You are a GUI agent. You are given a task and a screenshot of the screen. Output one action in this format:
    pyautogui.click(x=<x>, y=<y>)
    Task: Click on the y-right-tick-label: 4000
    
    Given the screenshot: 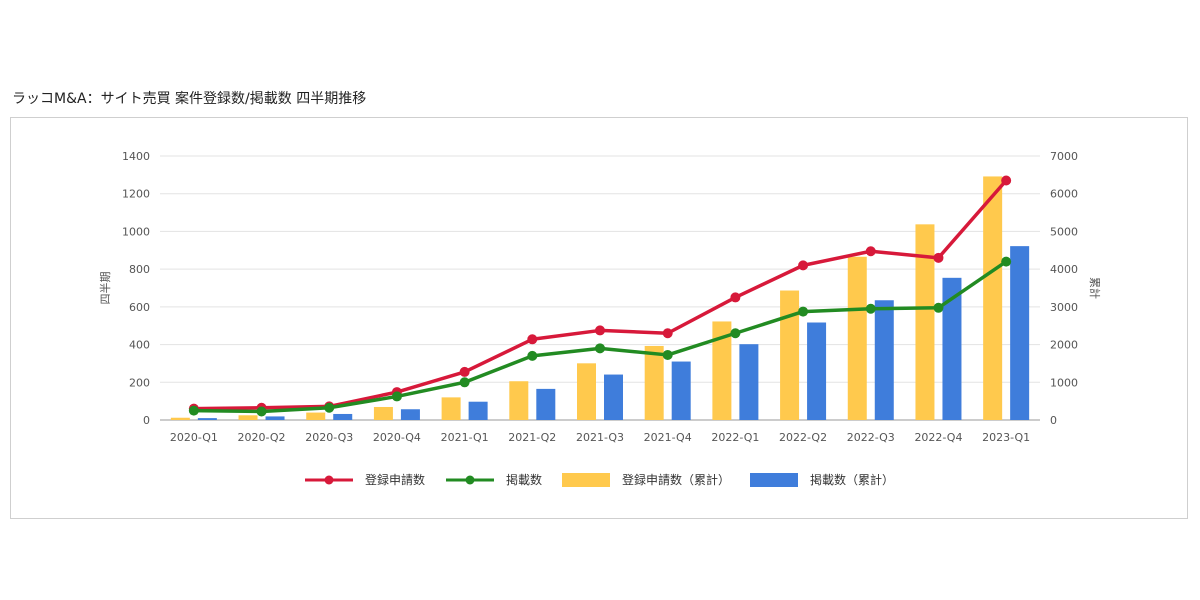 What is the action you would take?
    pyautogui.click(x=1064, y=269)
    